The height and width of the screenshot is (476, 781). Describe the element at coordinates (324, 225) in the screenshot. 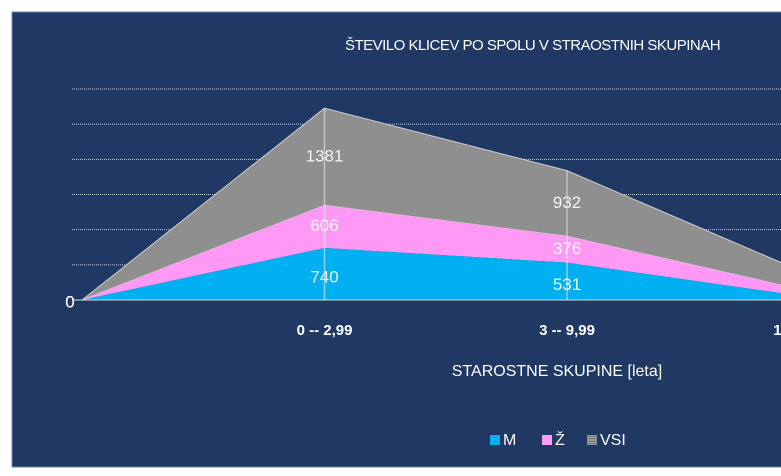

I see `data-label: 606` at that location.